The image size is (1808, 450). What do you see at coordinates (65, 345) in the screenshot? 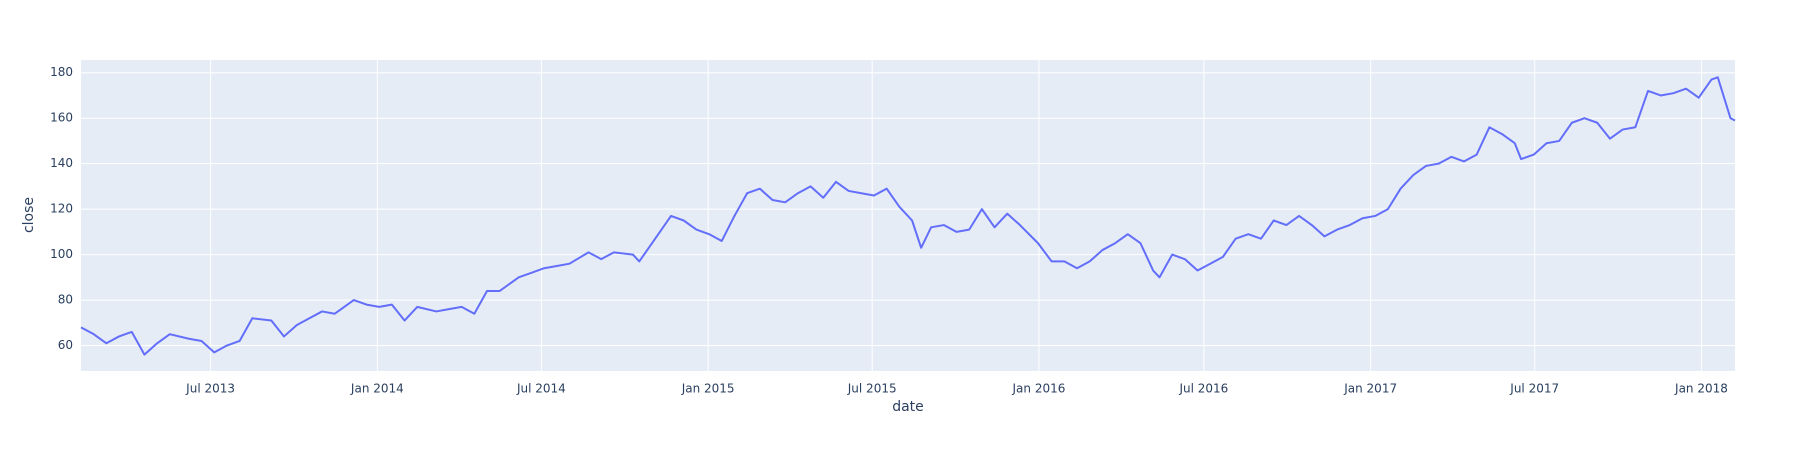
I see `y-tick-label: 60` at bounding box center [65, 345].